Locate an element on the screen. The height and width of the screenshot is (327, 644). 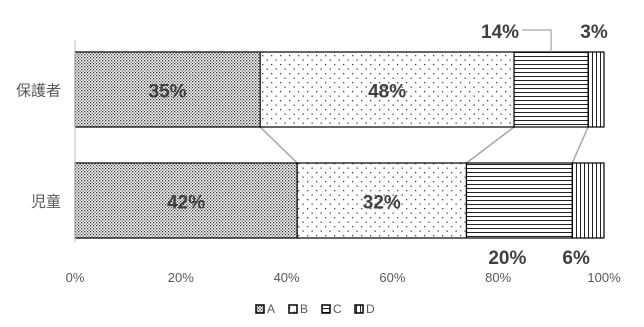
series-connector-lines is located at coordinates (424, 145).